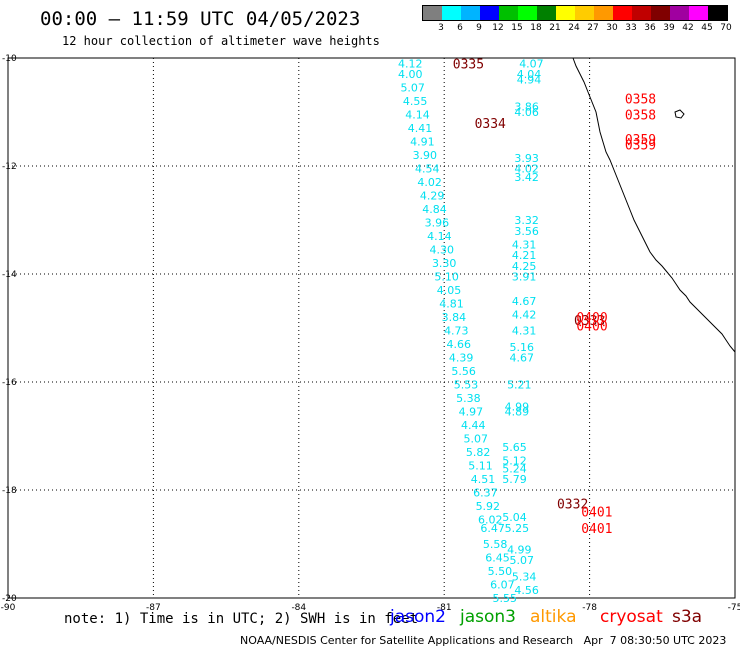 The height and width of the screenshot is (650, 740). I want to click on wave-height: 3.86, so click(526, 107).